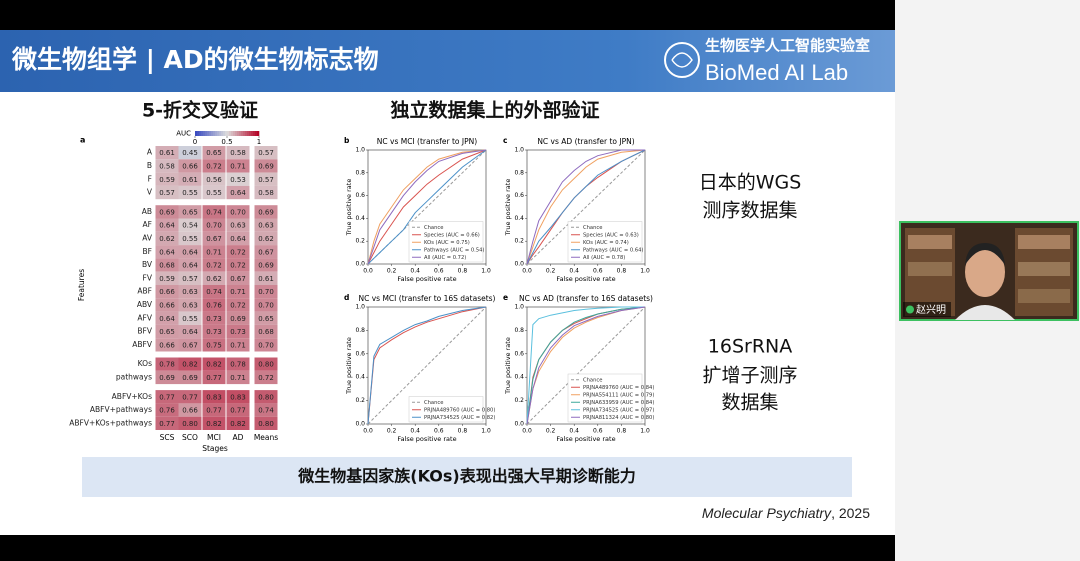 This screenshot has height=561, width=1080. Describe the element at coordinates (167, 332) in the screenshot. I see `cell-label: 0.65` at that location.